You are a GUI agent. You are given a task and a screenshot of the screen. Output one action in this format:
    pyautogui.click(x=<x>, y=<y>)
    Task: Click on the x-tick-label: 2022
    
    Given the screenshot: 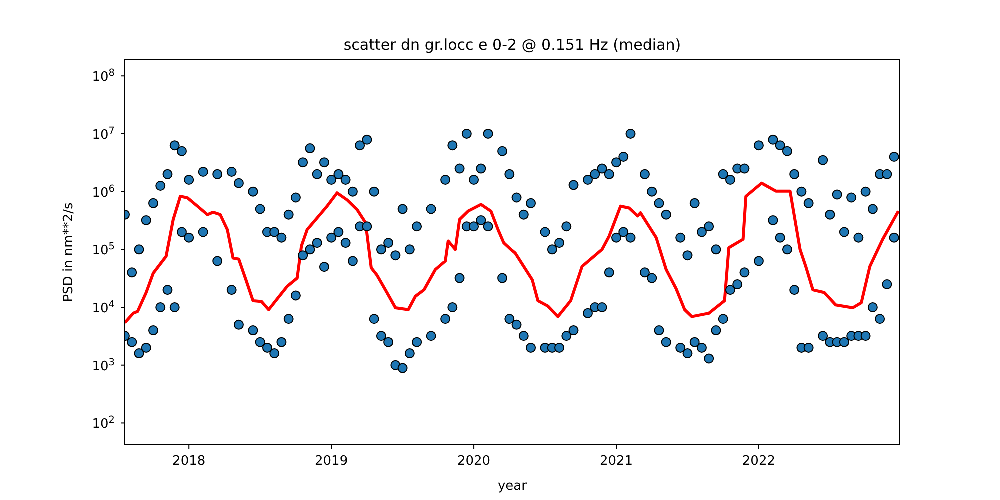 What is the action you would take?
    pyautogui.click(x=759, y=461)
    